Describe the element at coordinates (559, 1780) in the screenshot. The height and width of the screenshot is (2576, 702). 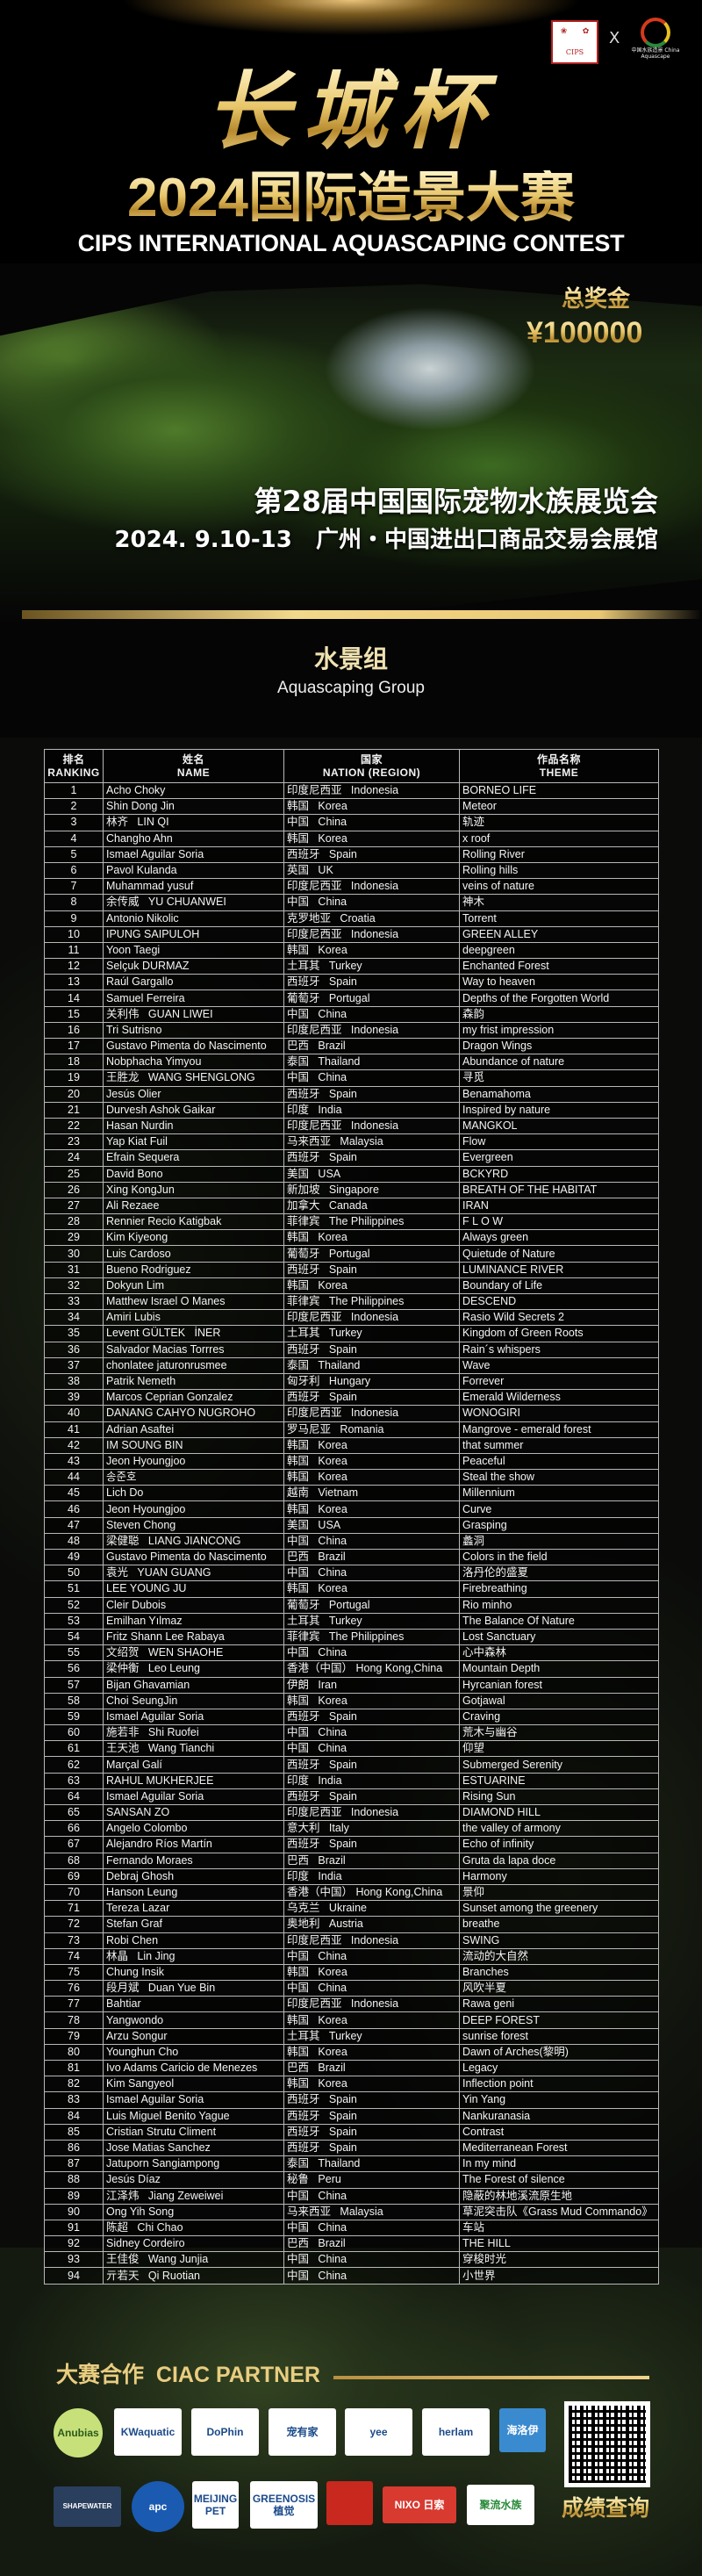
I see `theme-cell: ESTUARINE` at that location.